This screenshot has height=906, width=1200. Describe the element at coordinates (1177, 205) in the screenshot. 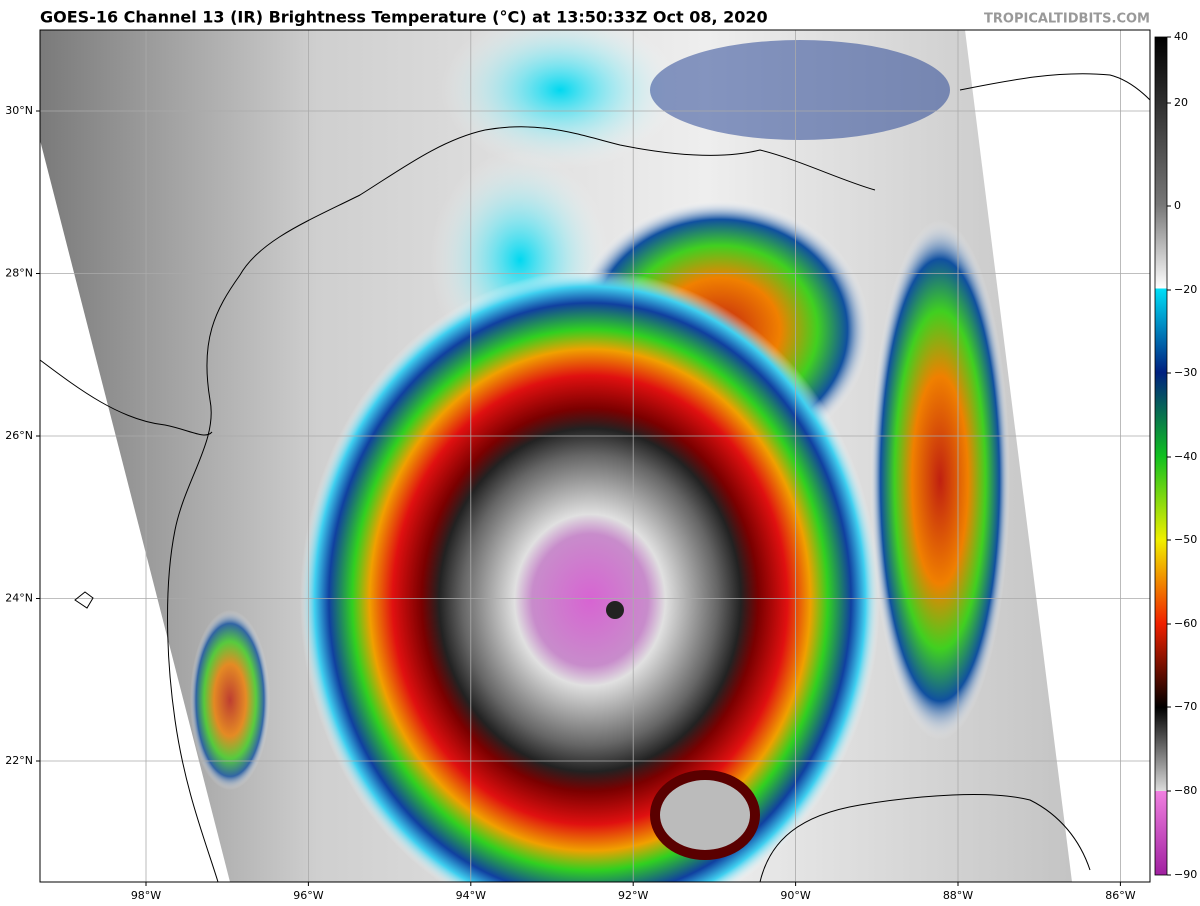

I see `colorbar-tick-label: 0` at that location.